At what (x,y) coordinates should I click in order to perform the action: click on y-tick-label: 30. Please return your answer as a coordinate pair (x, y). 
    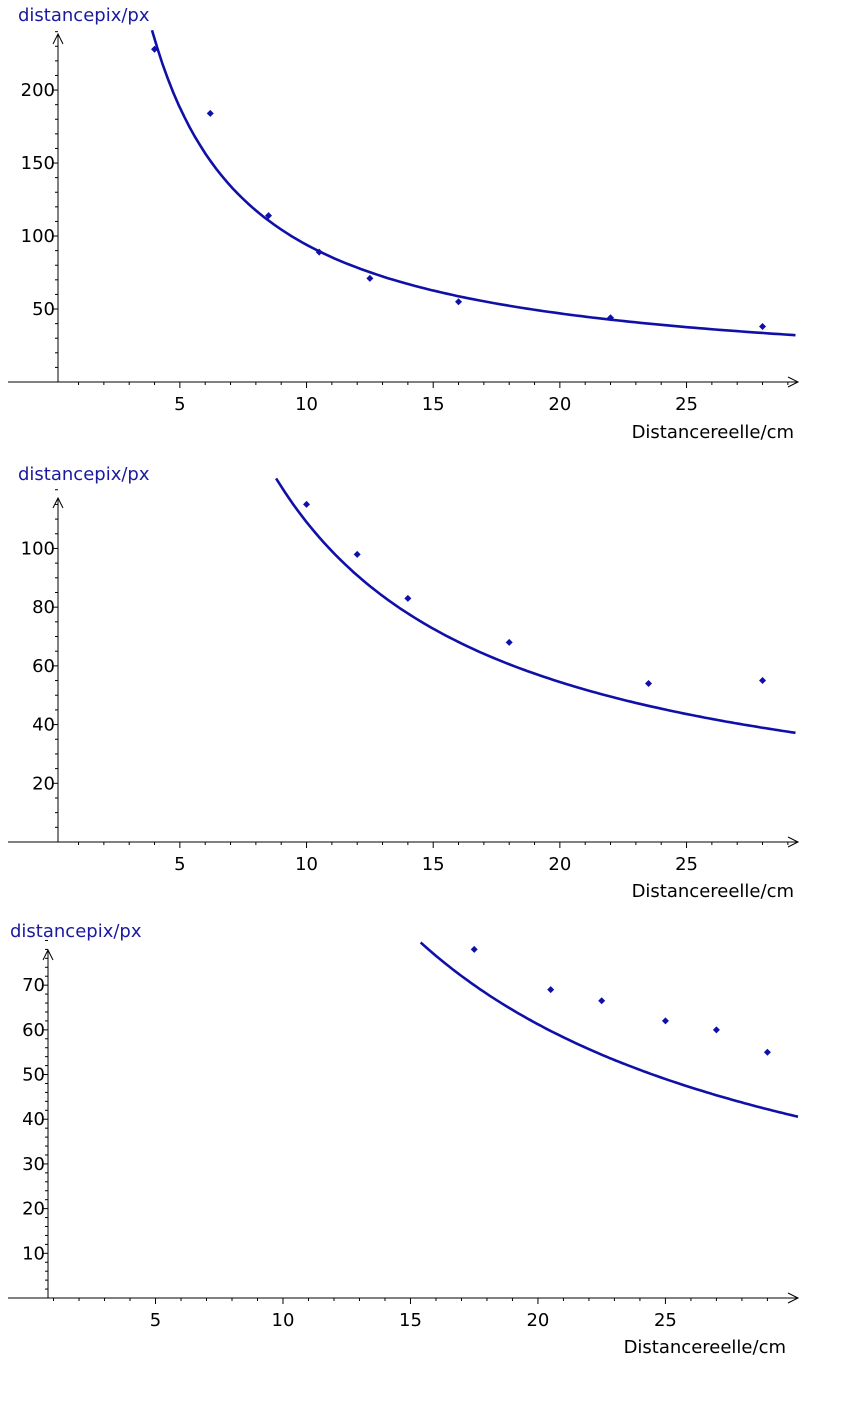
    Looking at the image, I should click on (33, 1164).